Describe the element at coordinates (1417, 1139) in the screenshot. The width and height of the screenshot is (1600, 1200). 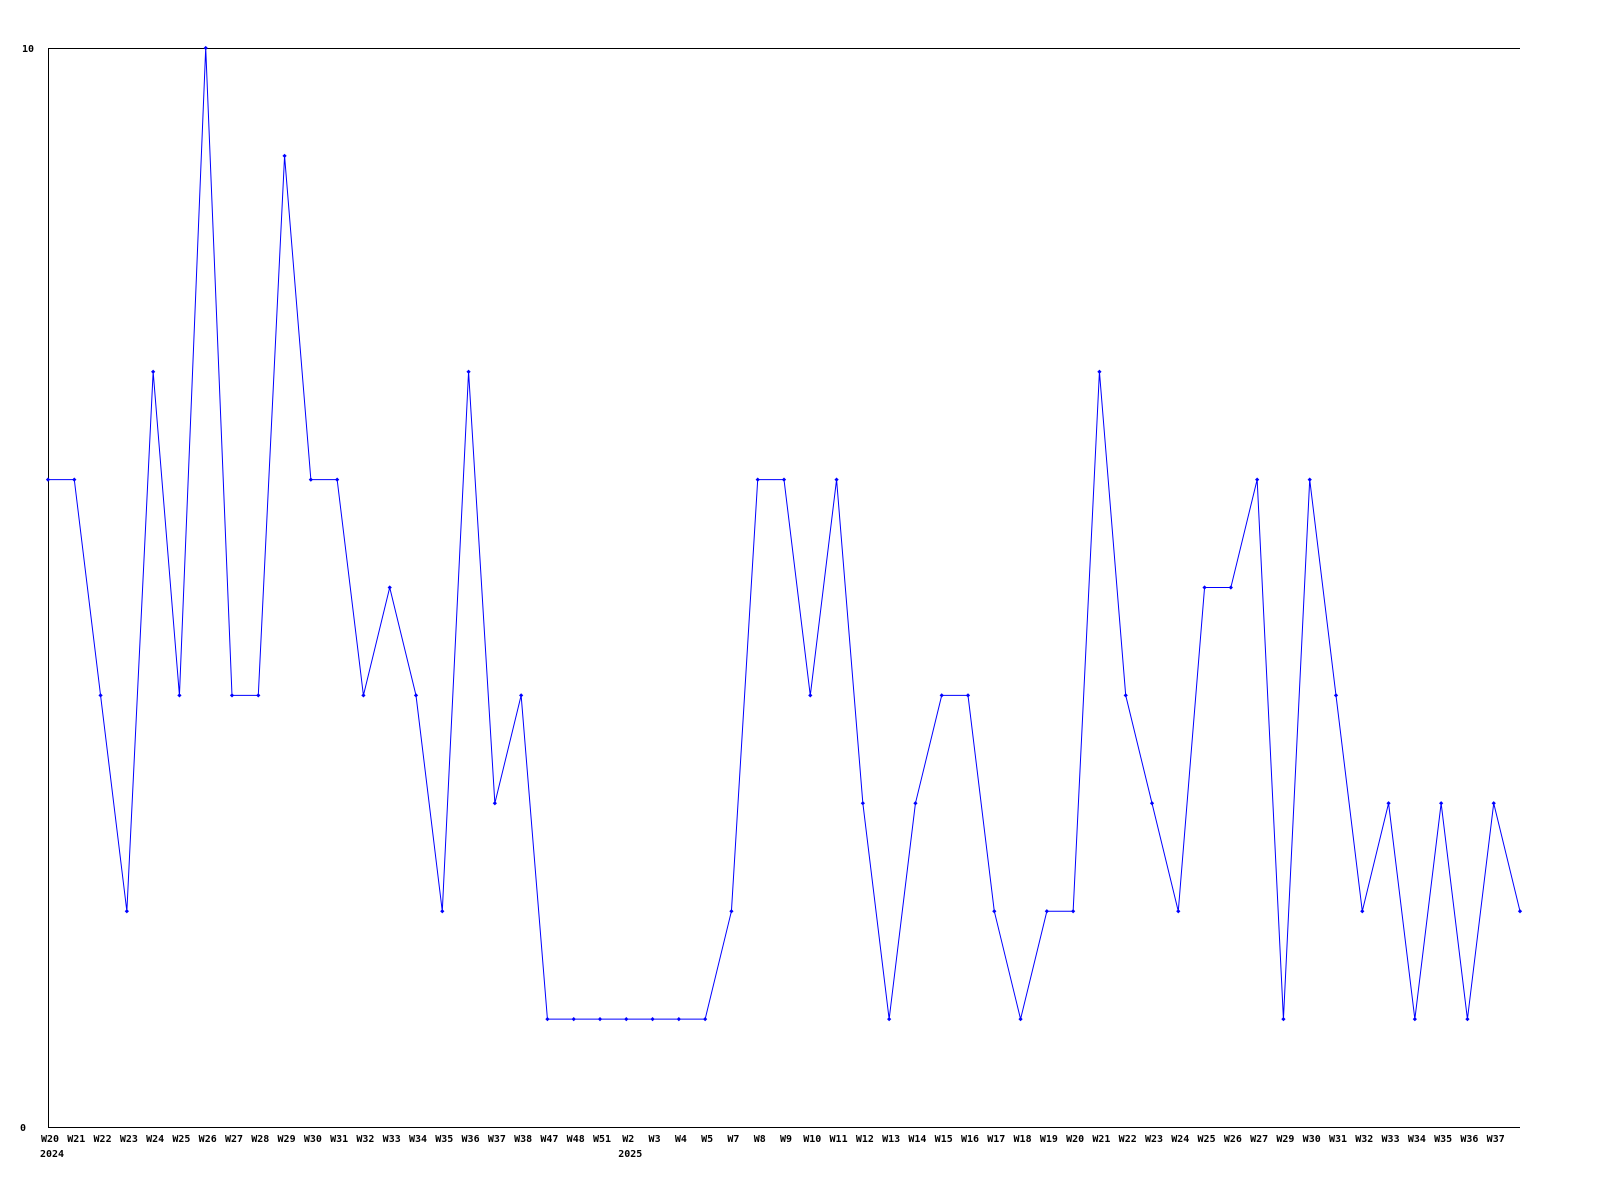
I see `x-tick-label: W34` at that location.